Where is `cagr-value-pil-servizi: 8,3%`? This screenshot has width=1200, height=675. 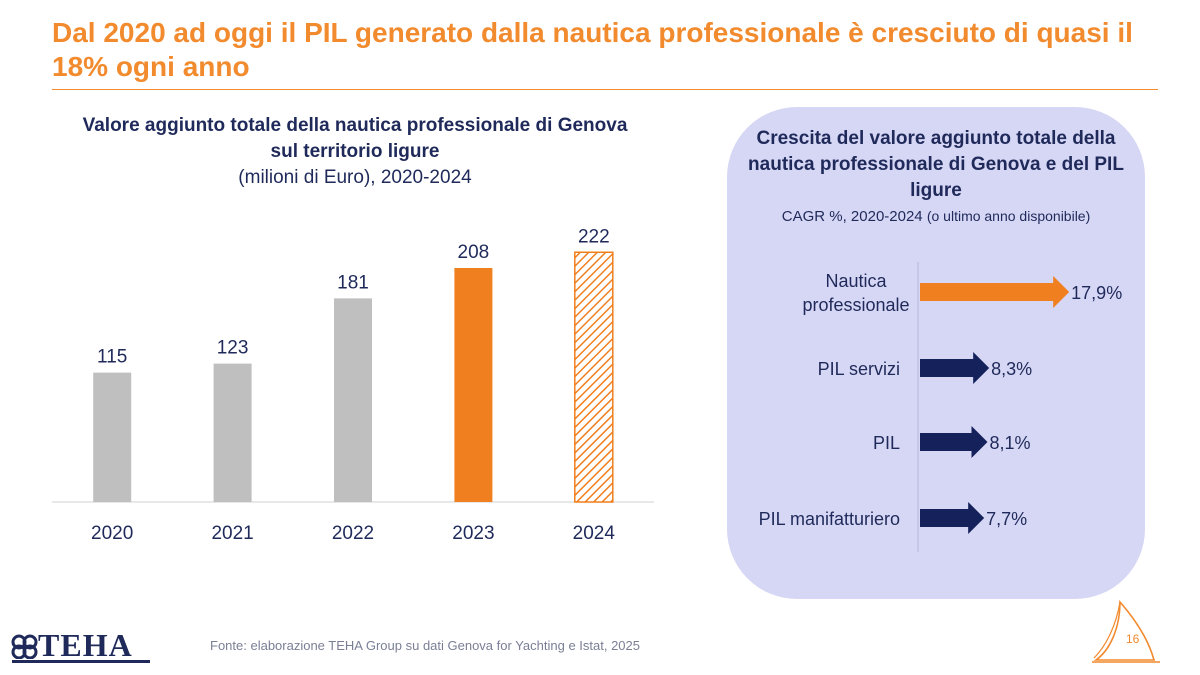 cagr-value-pil-servizi: 8,3% is located at coordinates (1011, 369).